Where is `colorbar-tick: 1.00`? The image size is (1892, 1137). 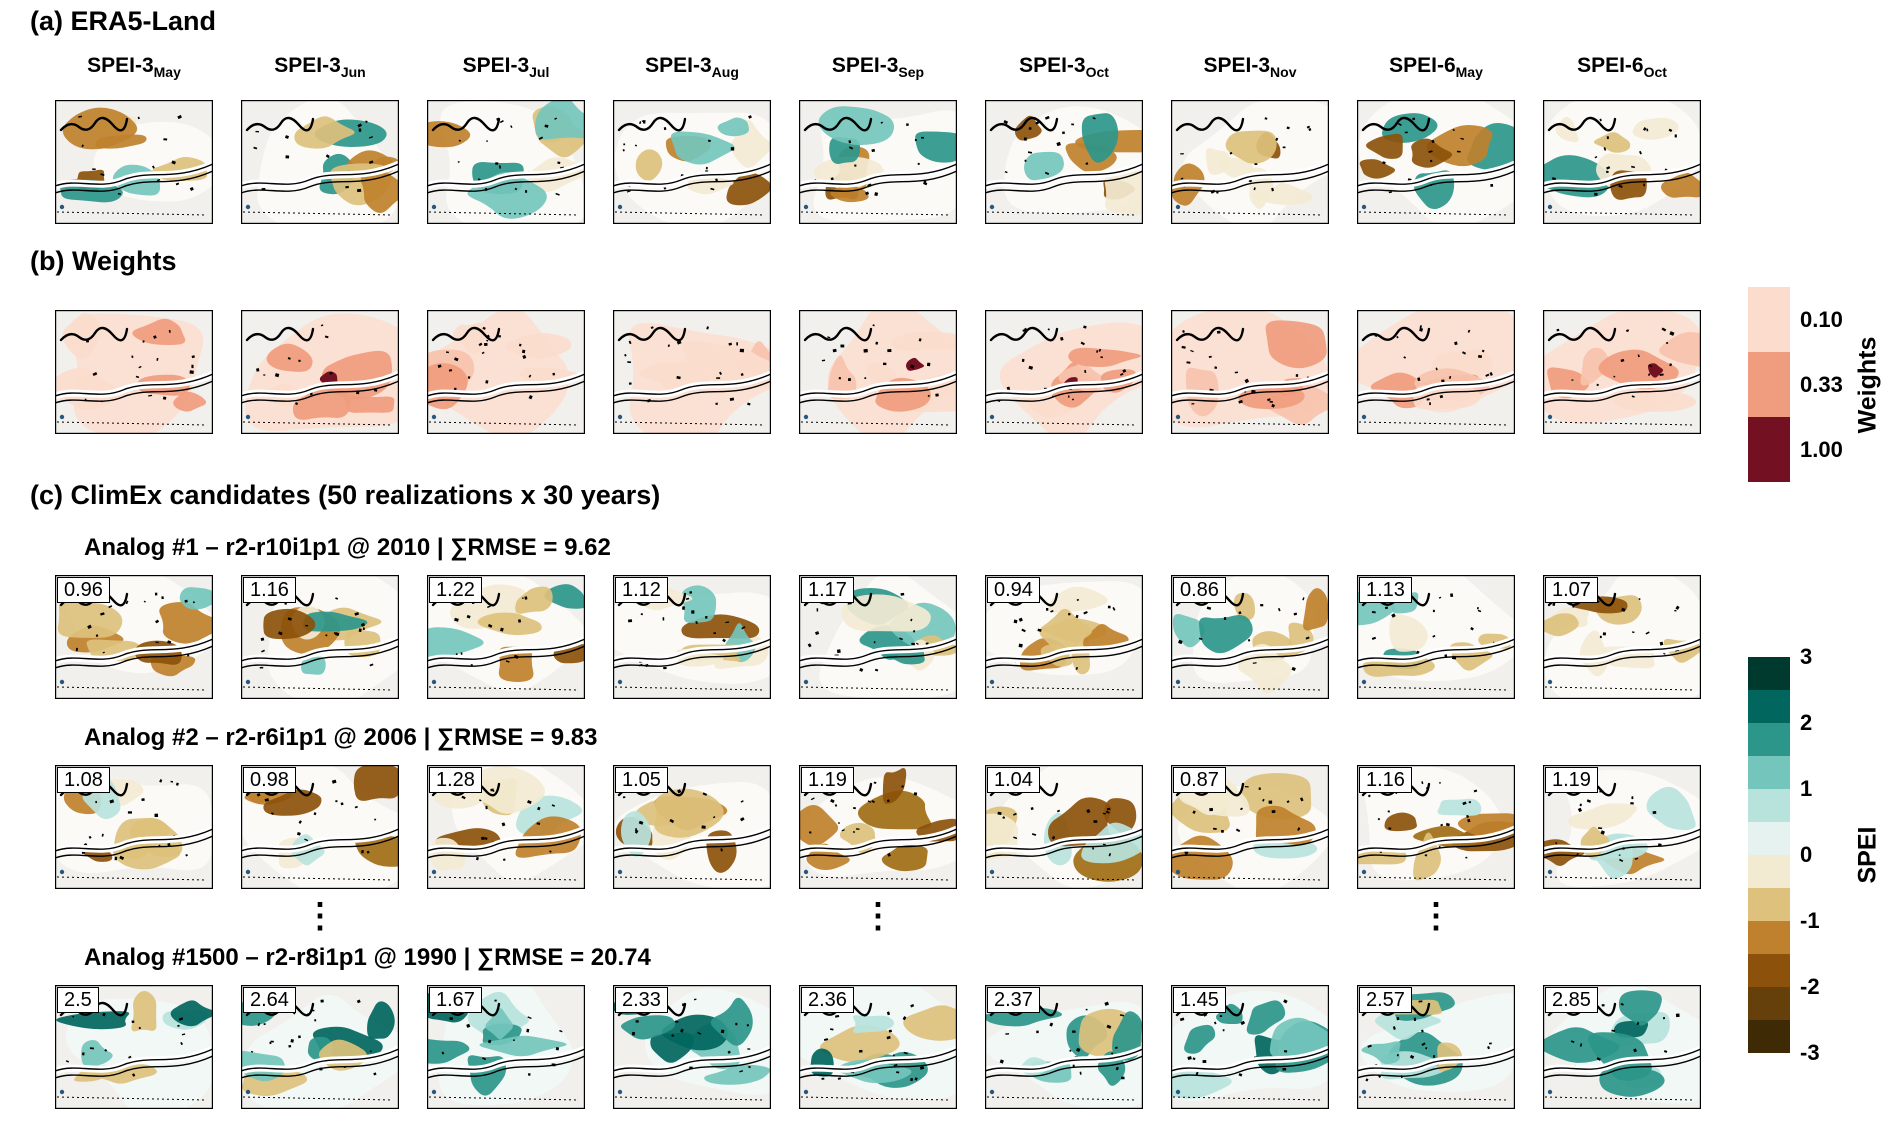 colorbar-tick: 1.00 is located at coordinates (1821, 449).